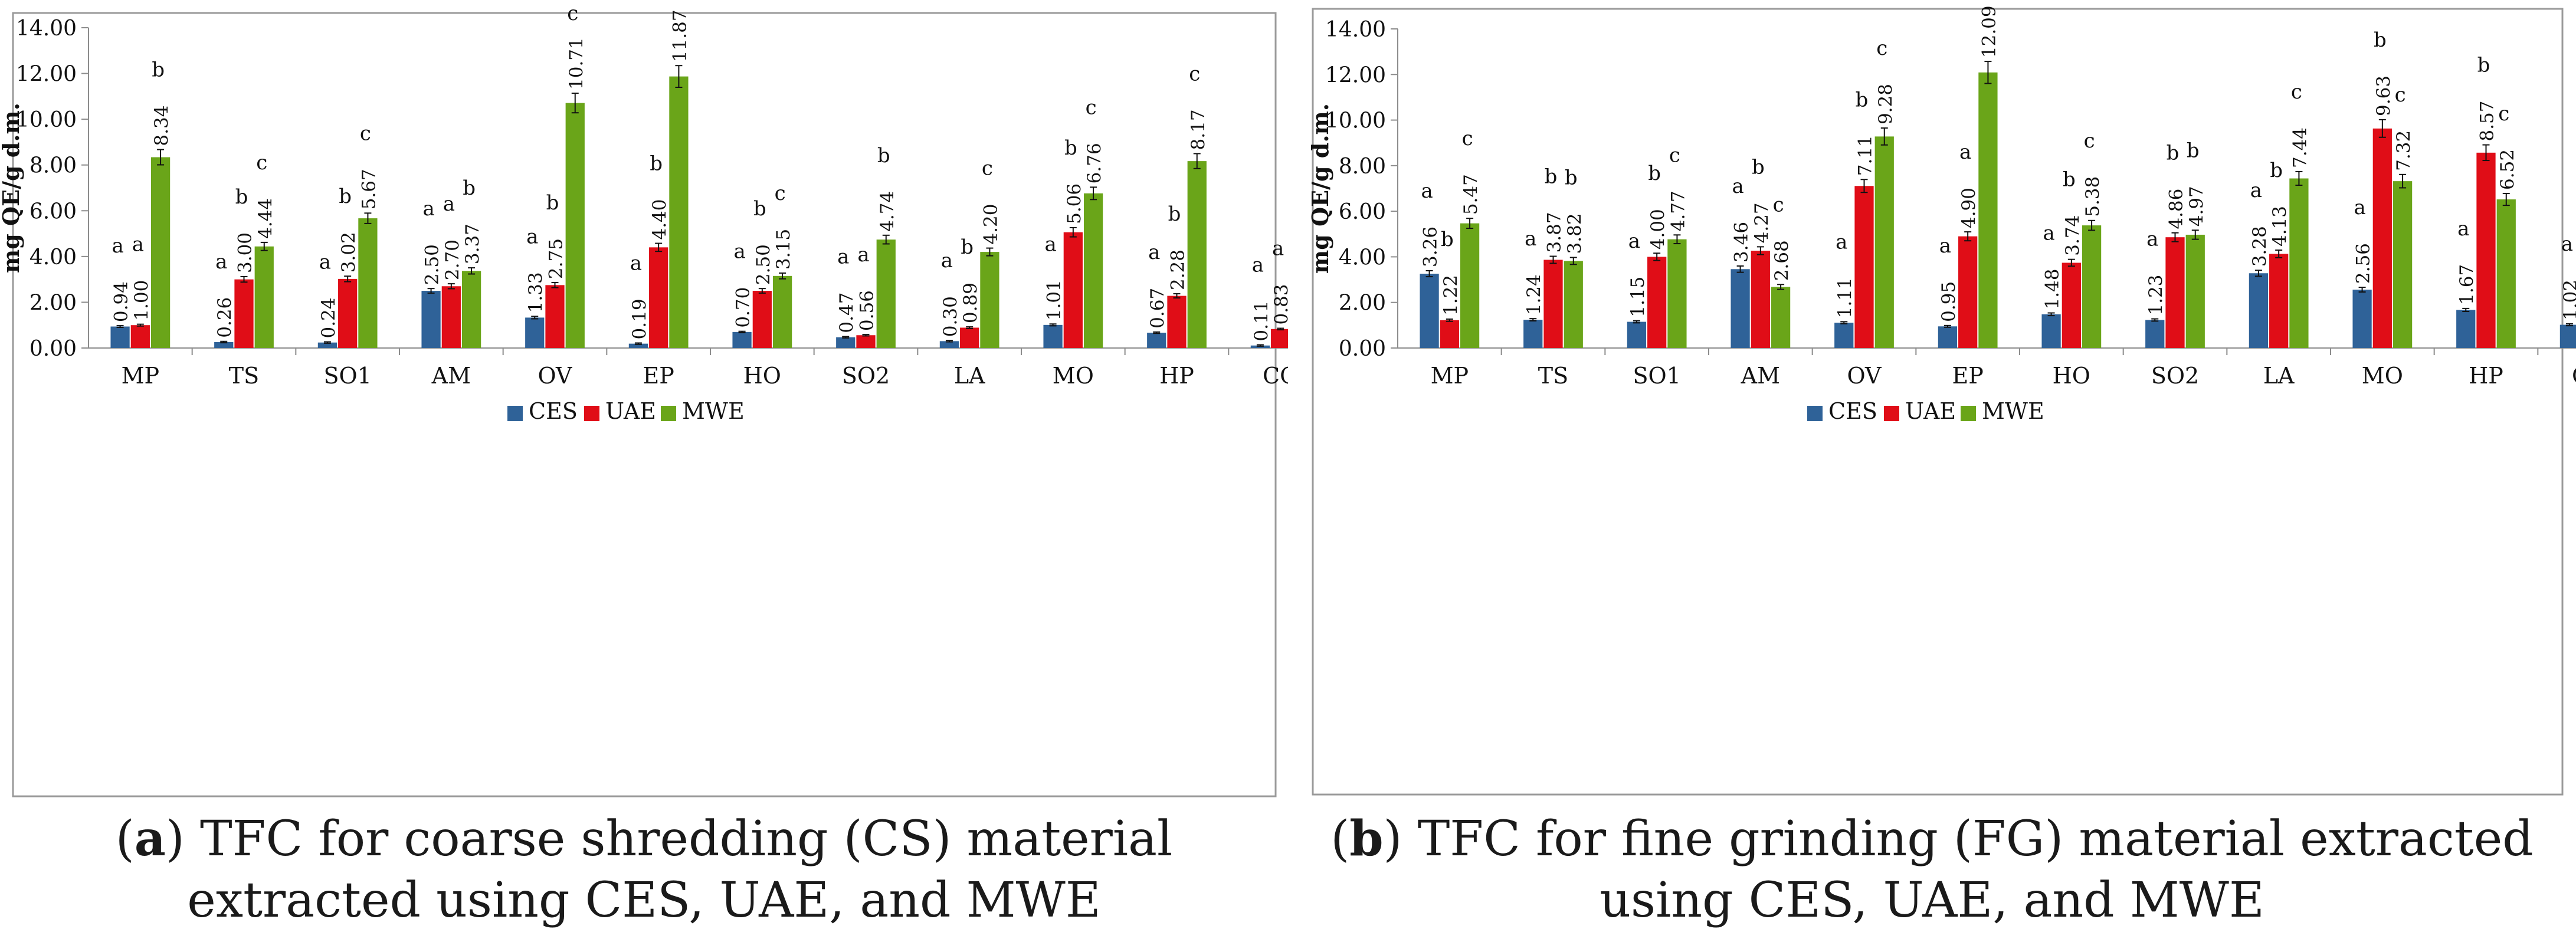 Image resolution: width=2576 pixels, height=942 pixels. Describe the element at coordinates (1989, 31) in the screenshot. I see `data-label: 12.09` at that location.